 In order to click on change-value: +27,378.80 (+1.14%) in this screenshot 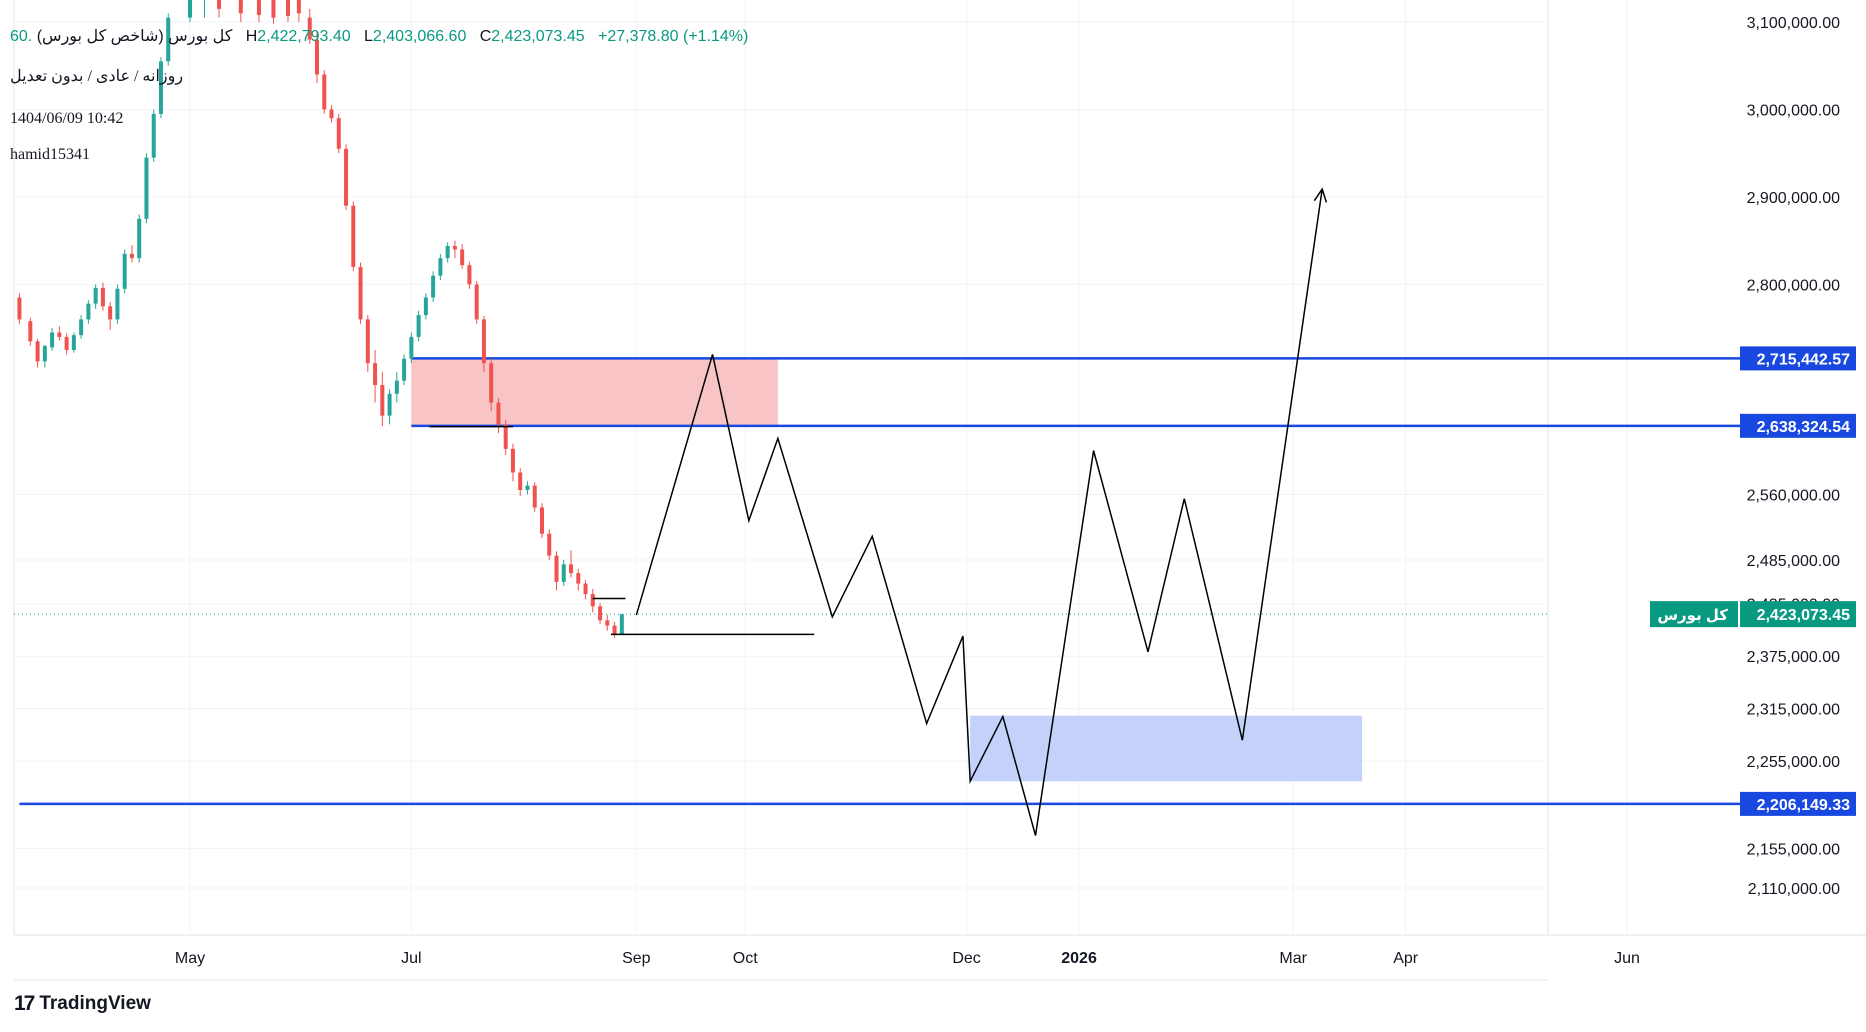, I will do `click(673, 36)`.